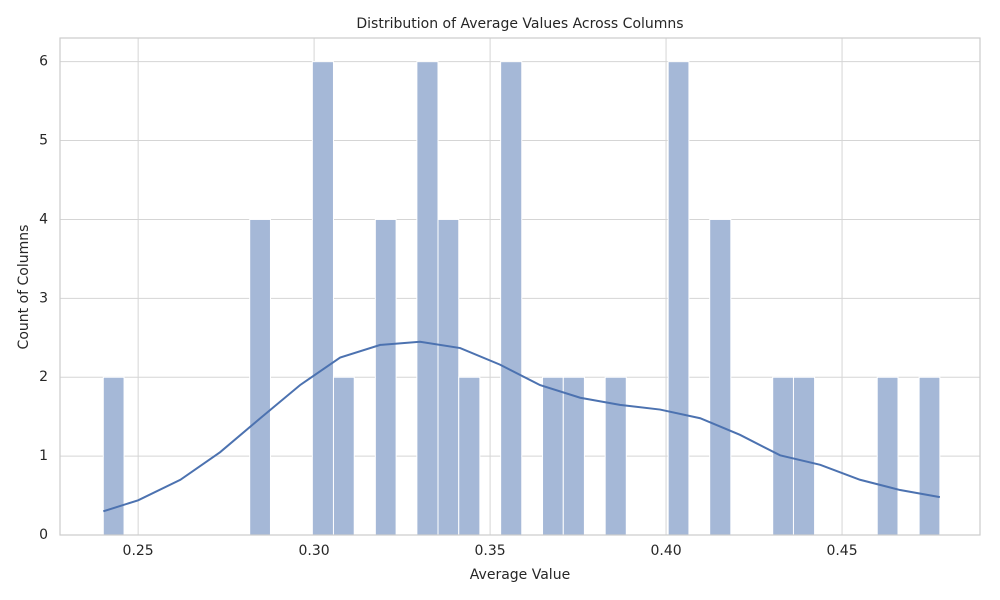  I want to click on y-axis-label: Count of Columns, so click(24, 287).